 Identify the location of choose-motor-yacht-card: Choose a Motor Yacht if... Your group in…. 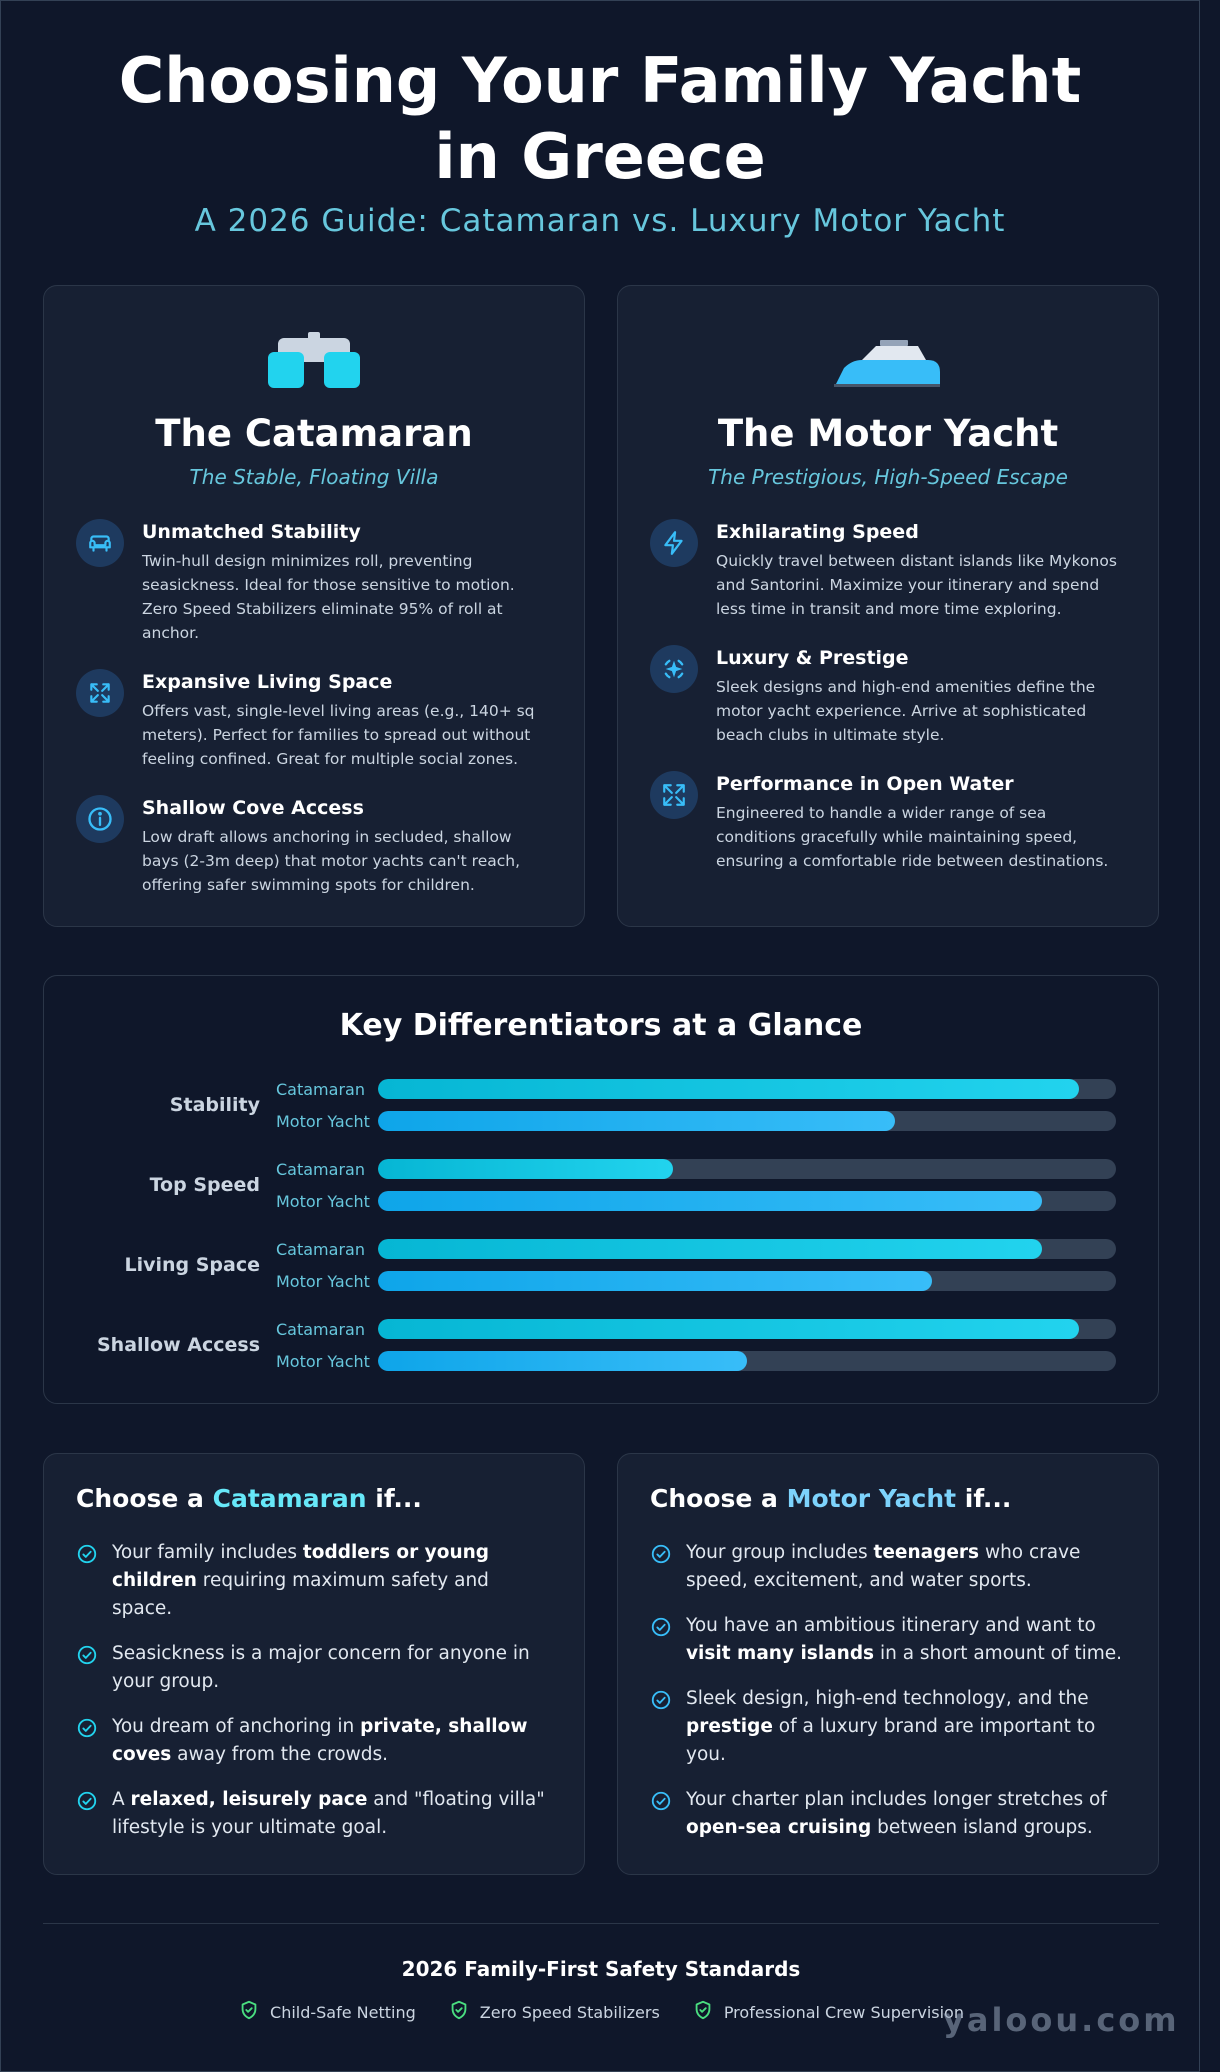
(888, 1664).